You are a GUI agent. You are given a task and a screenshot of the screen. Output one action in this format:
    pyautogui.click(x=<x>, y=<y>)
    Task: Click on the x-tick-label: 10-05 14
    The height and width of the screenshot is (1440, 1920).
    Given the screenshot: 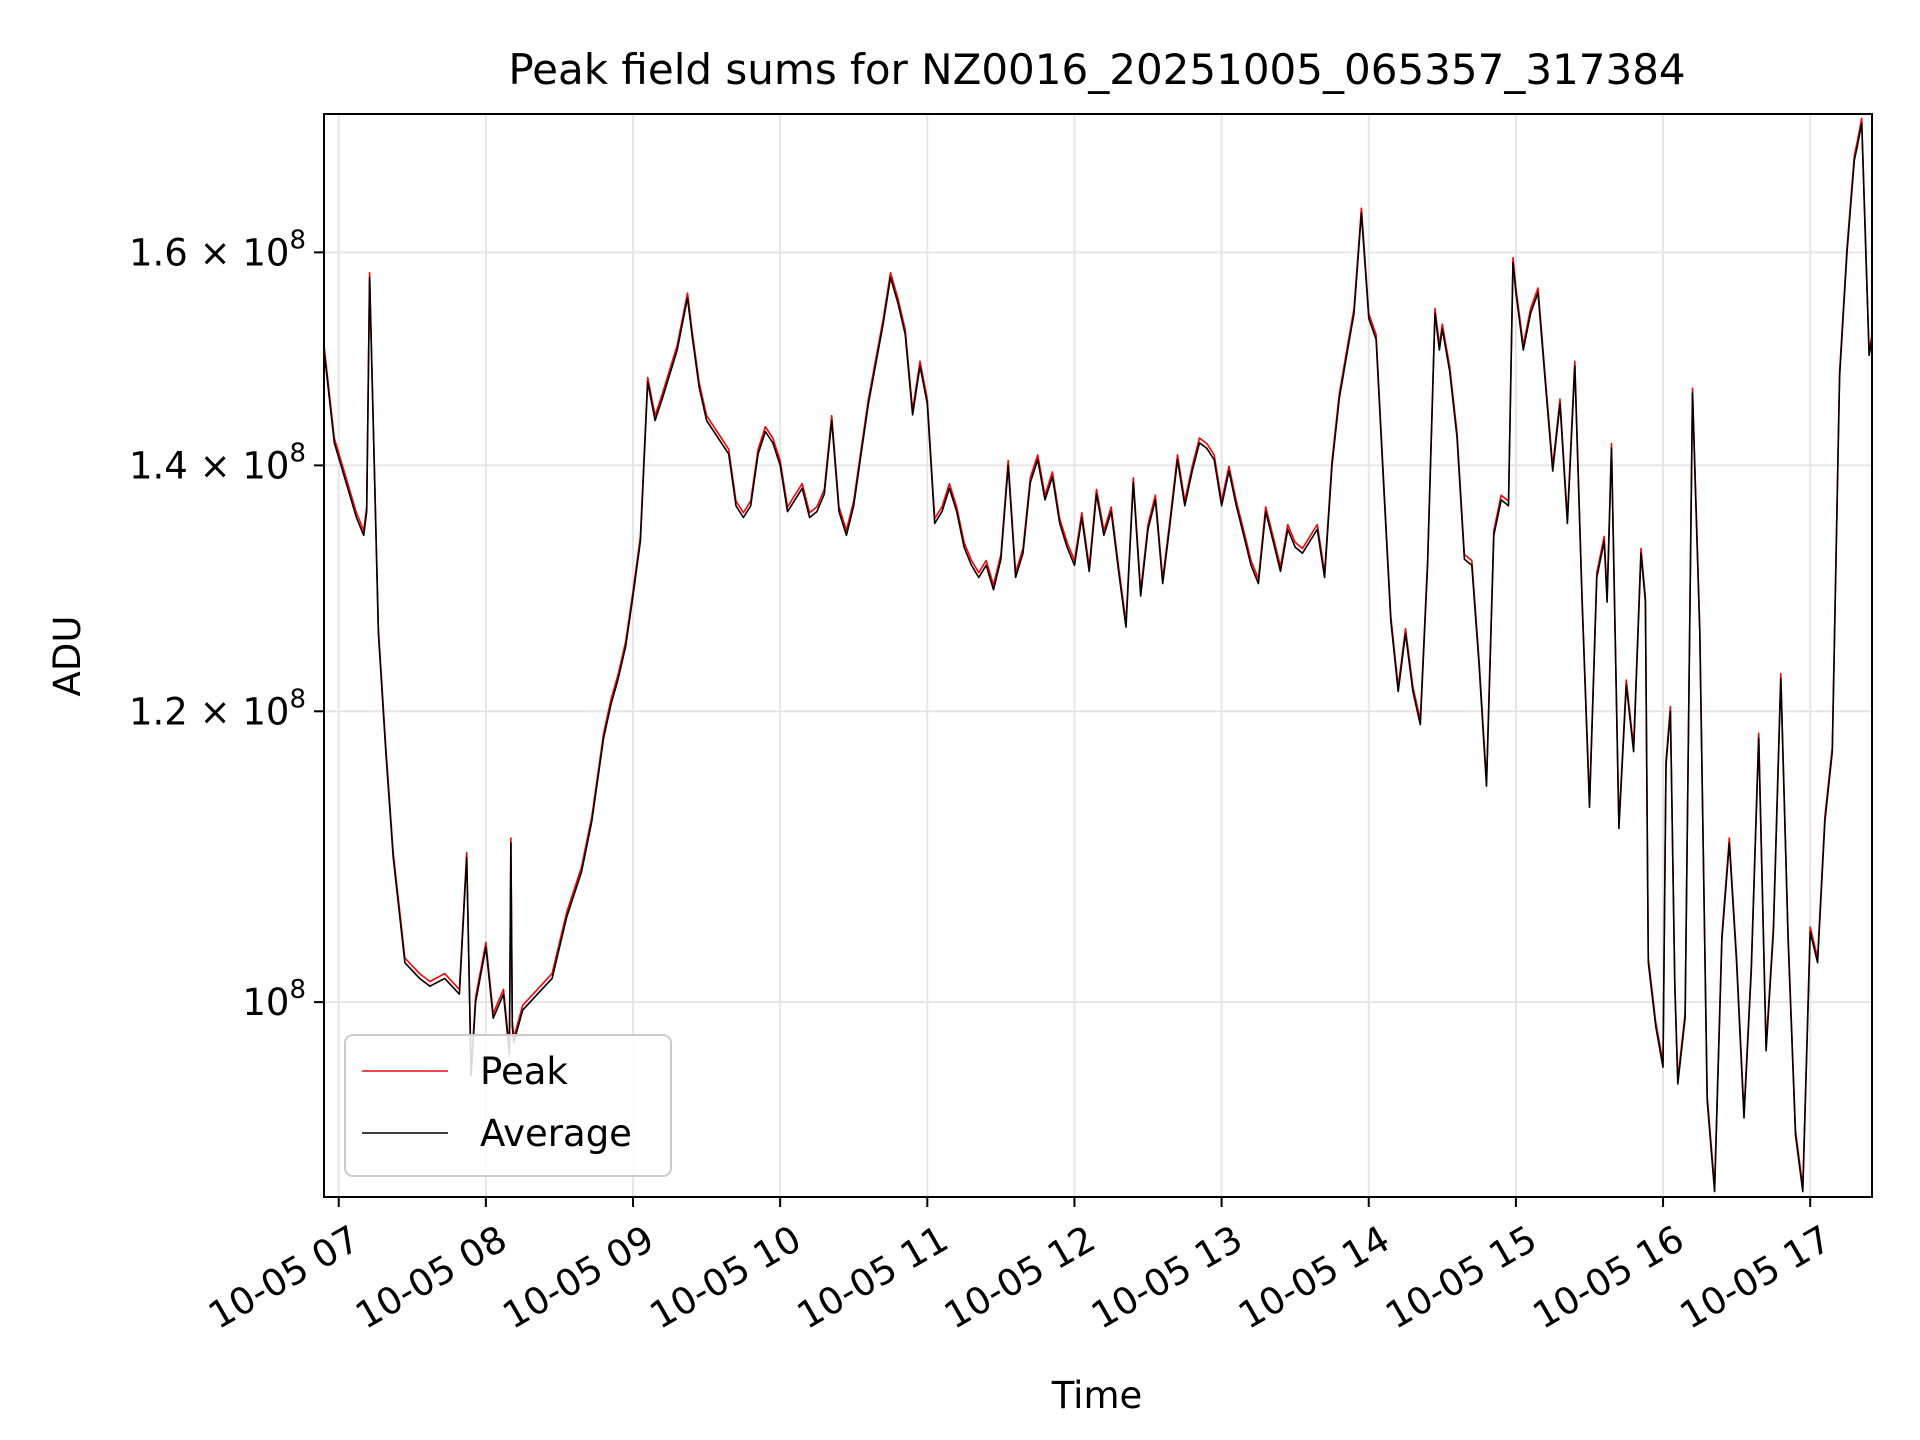 What is the action you would take?
    pyautogui.click(x=1314, y=1277)
    